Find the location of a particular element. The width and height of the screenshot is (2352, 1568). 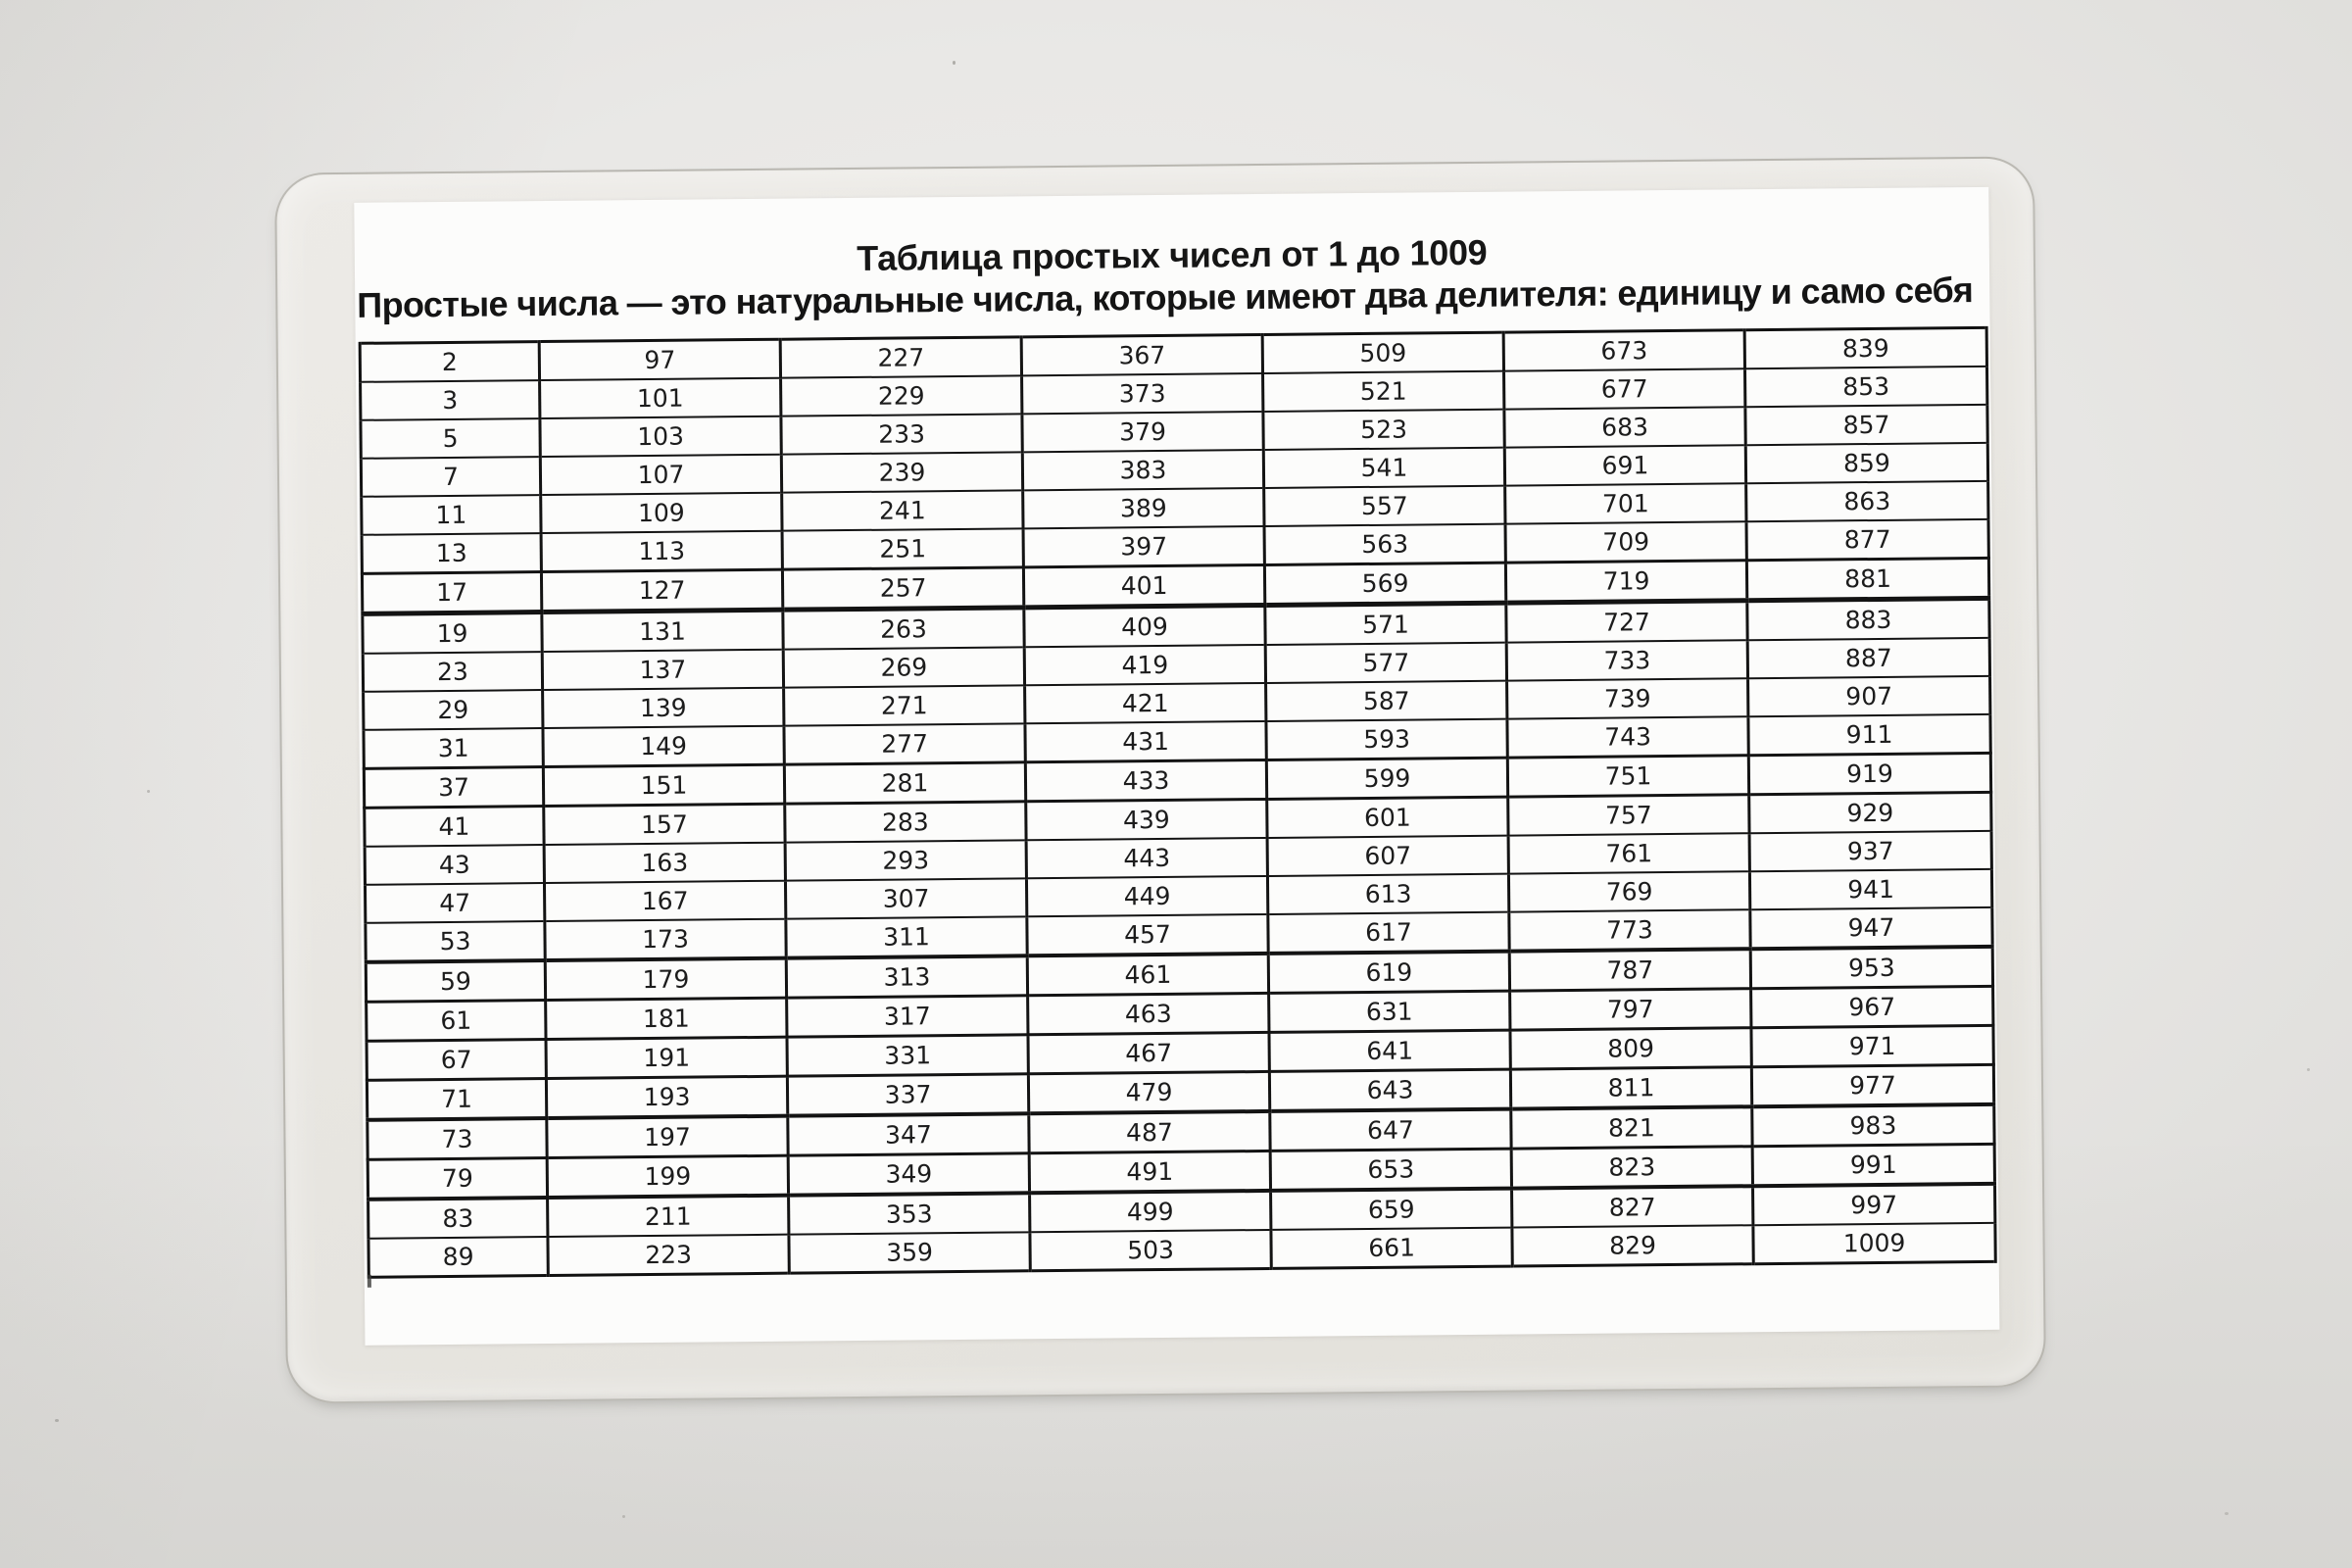

prime-cell: 911 is located at coordinates (1869, 734).